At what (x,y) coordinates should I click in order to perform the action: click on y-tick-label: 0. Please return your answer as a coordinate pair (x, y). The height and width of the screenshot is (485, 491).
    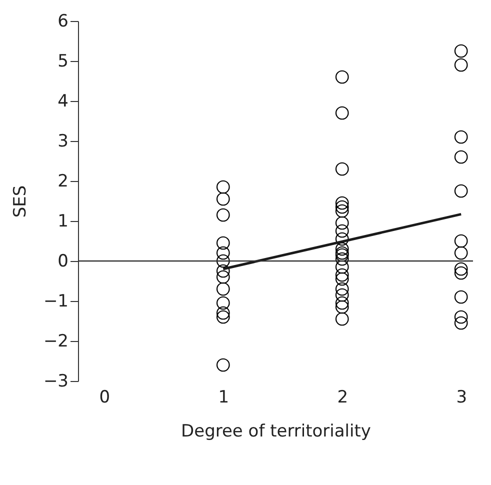
    Looking at the image, I should click on (63, 262).